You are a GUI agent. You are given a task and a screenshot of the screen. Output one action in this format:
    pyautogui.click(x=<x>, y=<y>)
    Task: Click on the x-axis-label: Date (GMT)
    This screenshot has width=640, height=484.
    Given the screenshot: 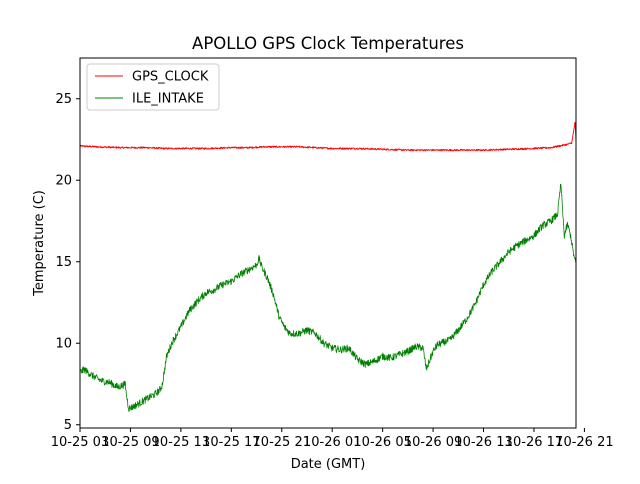 What is the action you would take?
    pyautogui.click(x=328, y=464)
    